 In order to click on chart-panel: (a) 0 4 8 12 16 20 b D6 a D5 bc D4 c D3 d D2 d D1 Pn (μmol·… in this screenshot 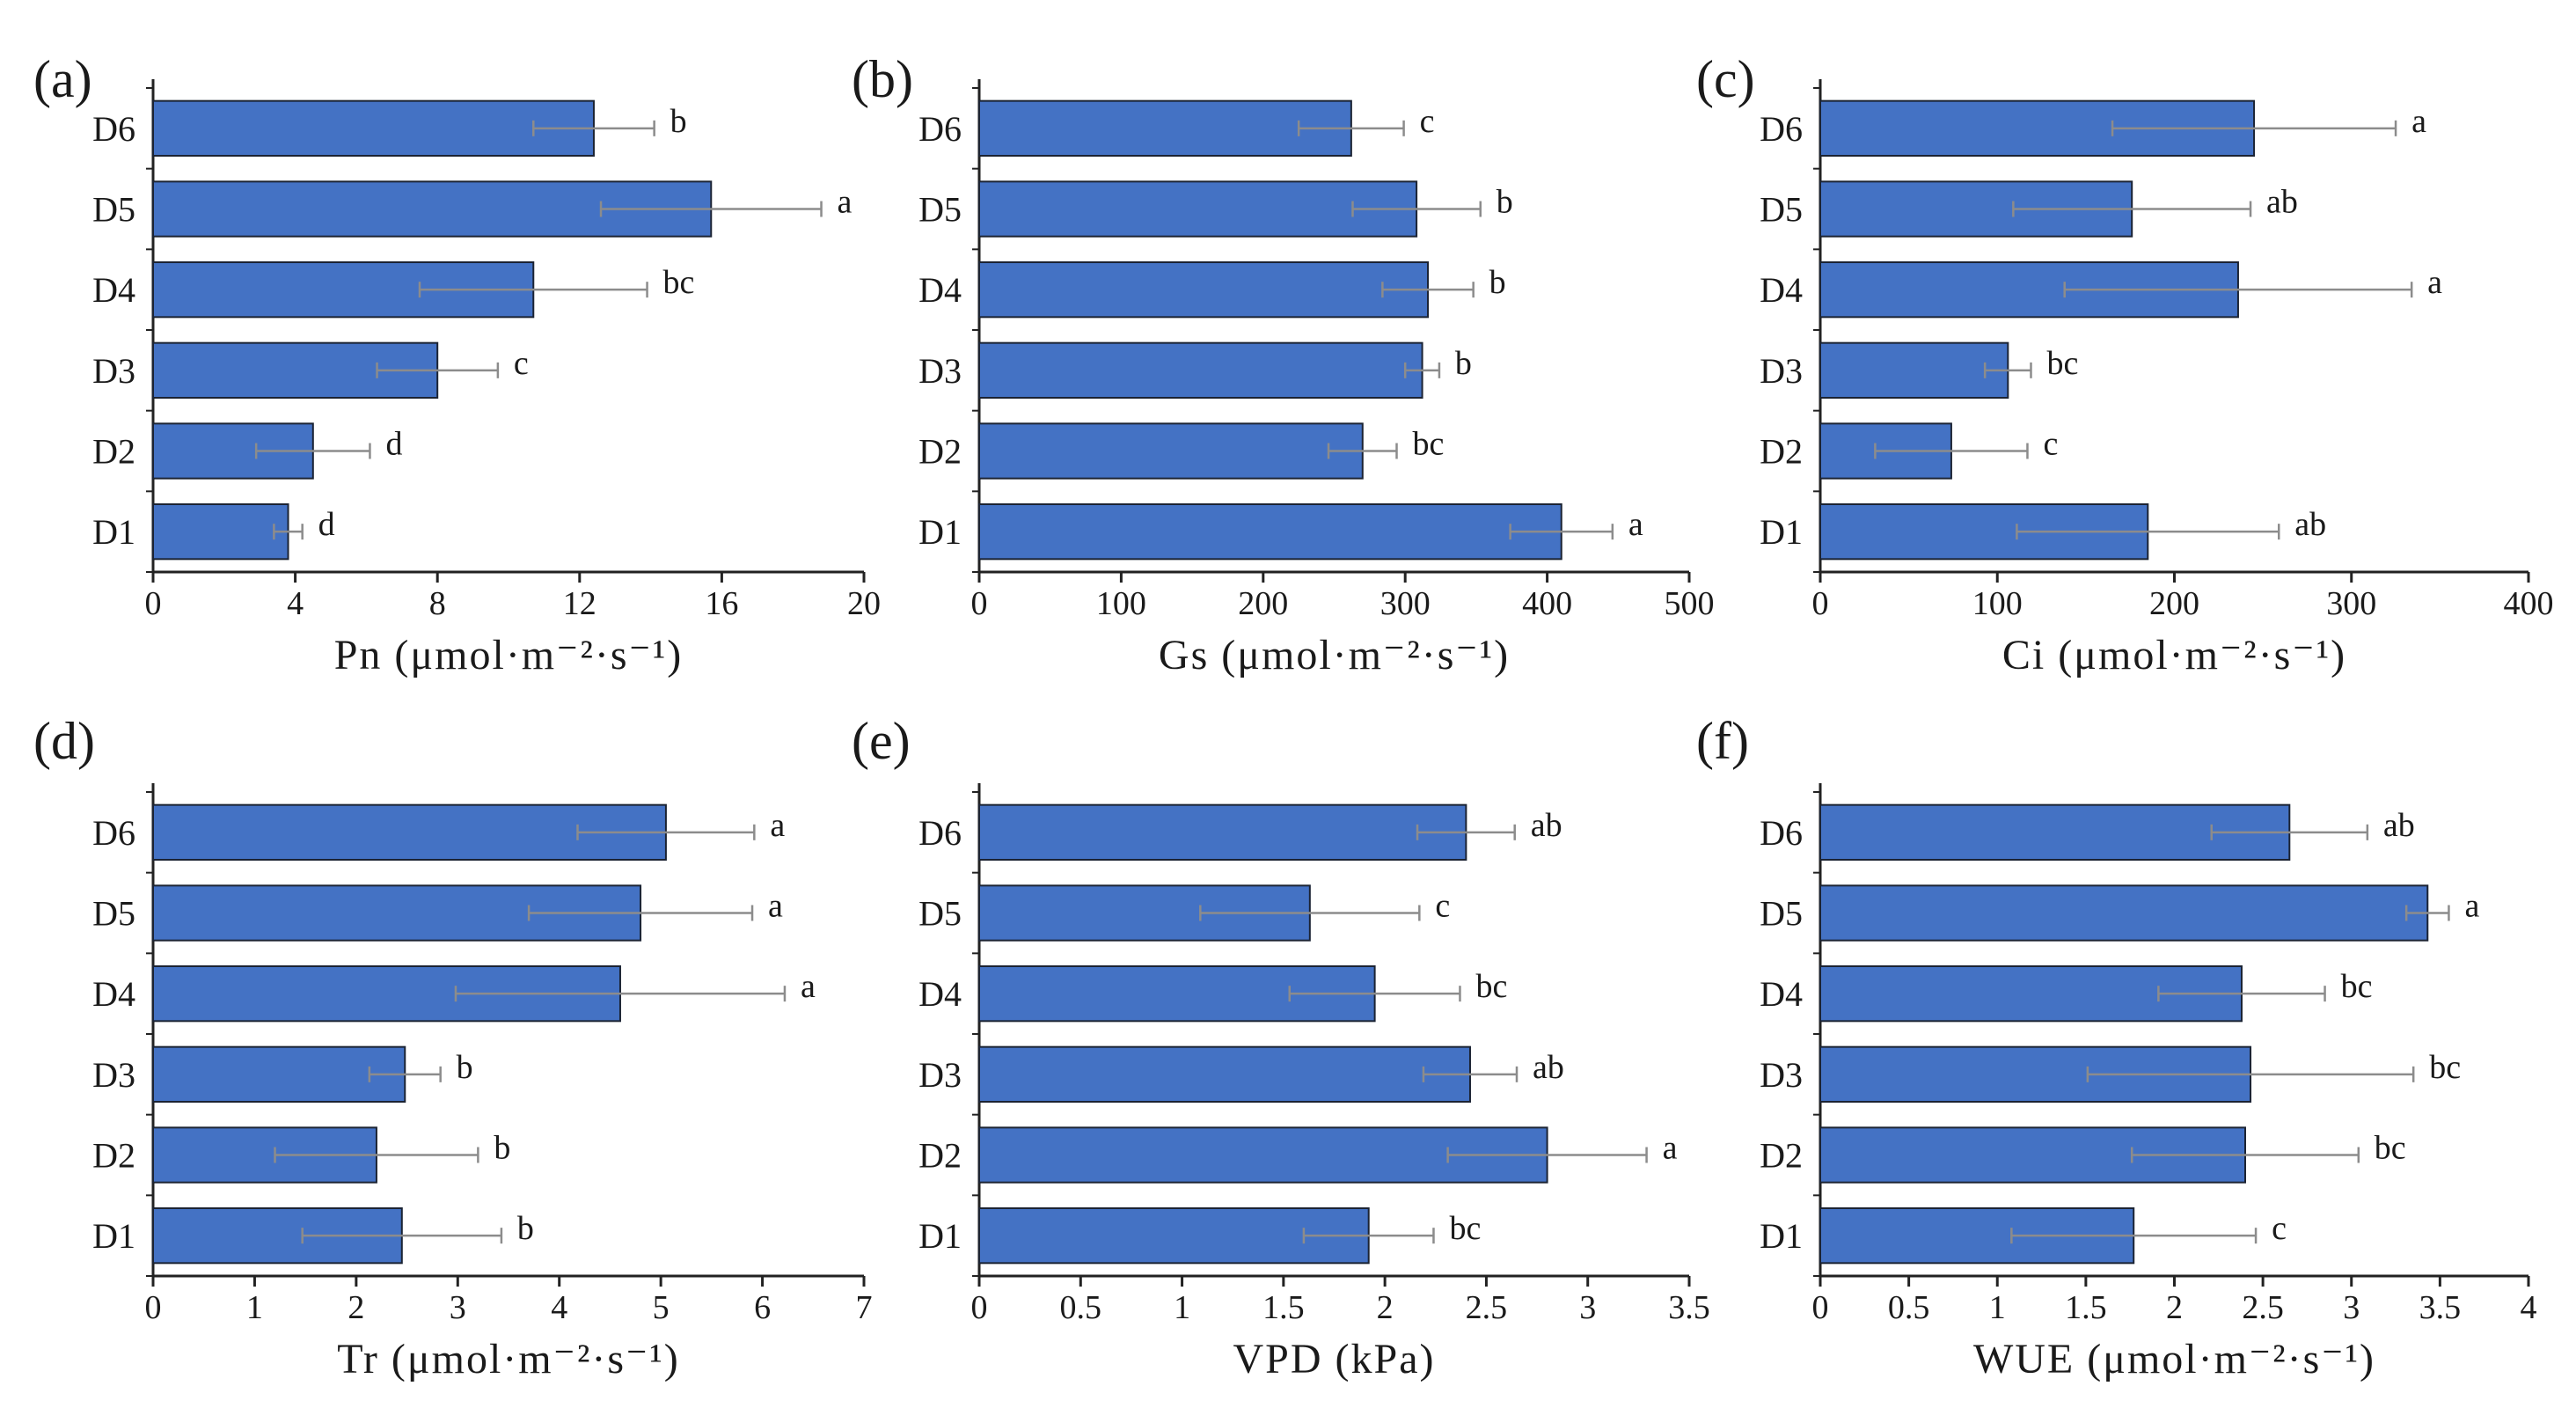, I will do `click(457, 364)`.